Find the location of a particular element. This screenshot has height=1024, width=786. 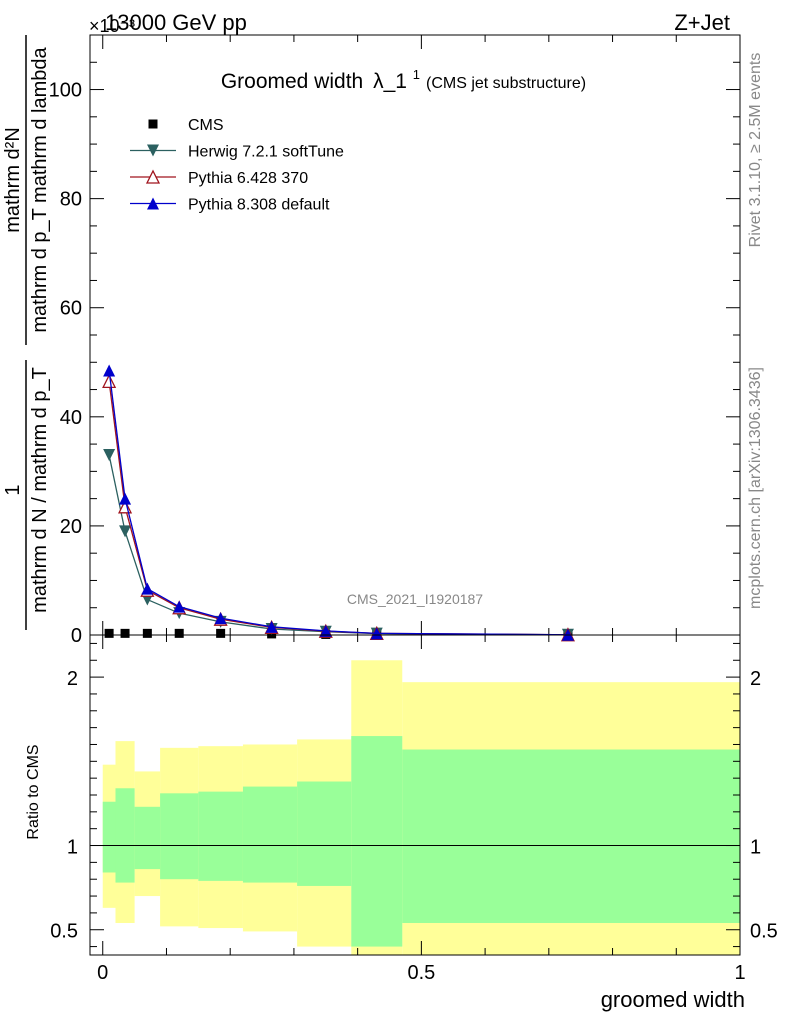

main-y-tick-label: 40 is located at coordinates (71, 418).